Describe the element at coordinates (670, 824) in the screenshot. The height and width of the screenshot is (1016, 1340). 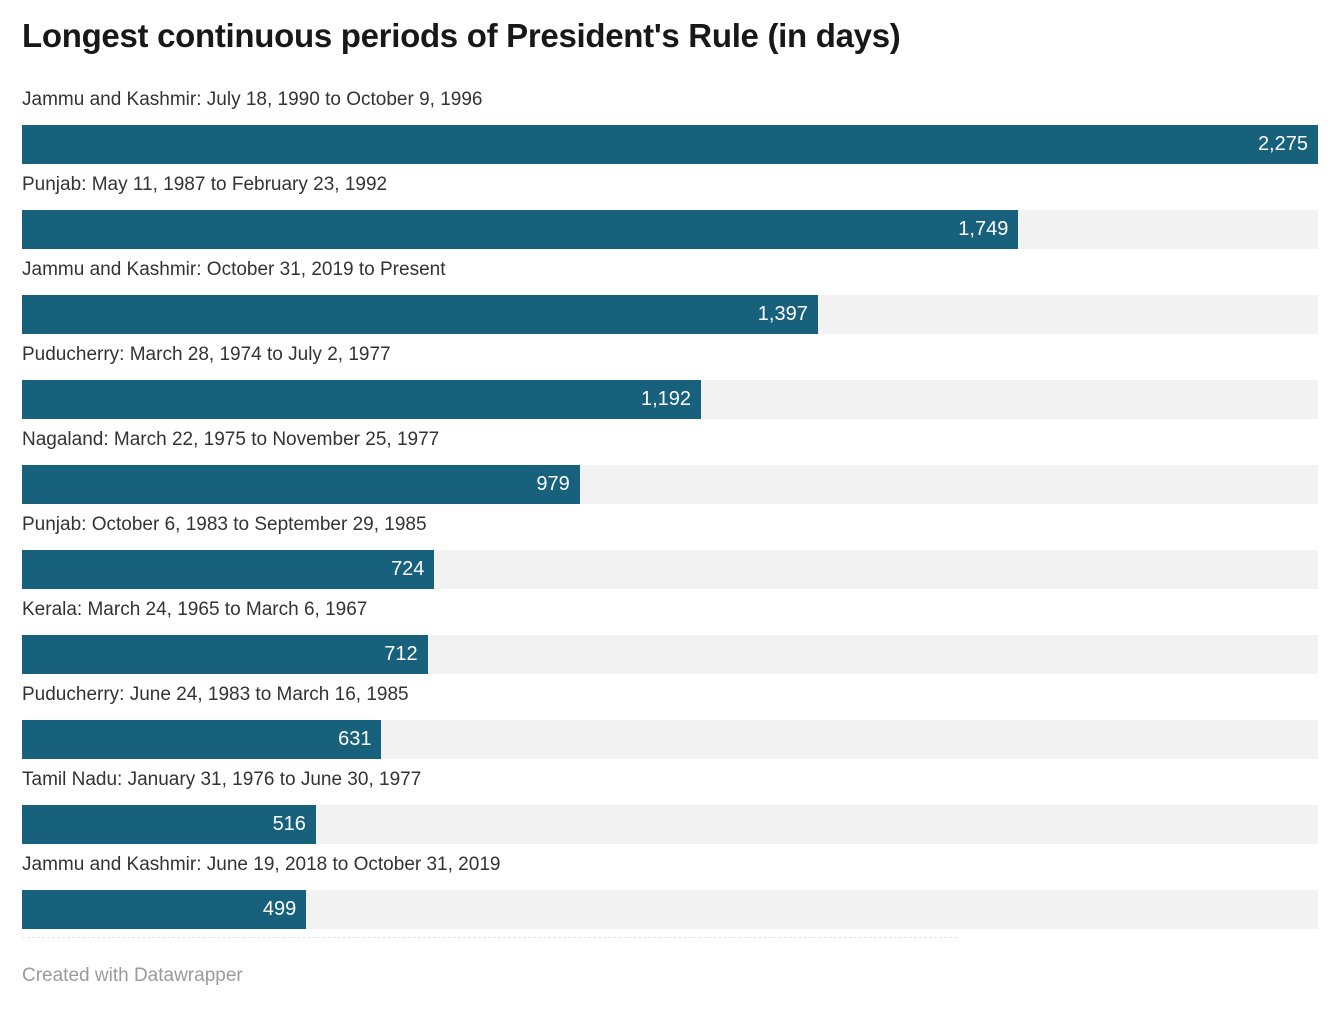
I see `bar-track: 516` at that location.